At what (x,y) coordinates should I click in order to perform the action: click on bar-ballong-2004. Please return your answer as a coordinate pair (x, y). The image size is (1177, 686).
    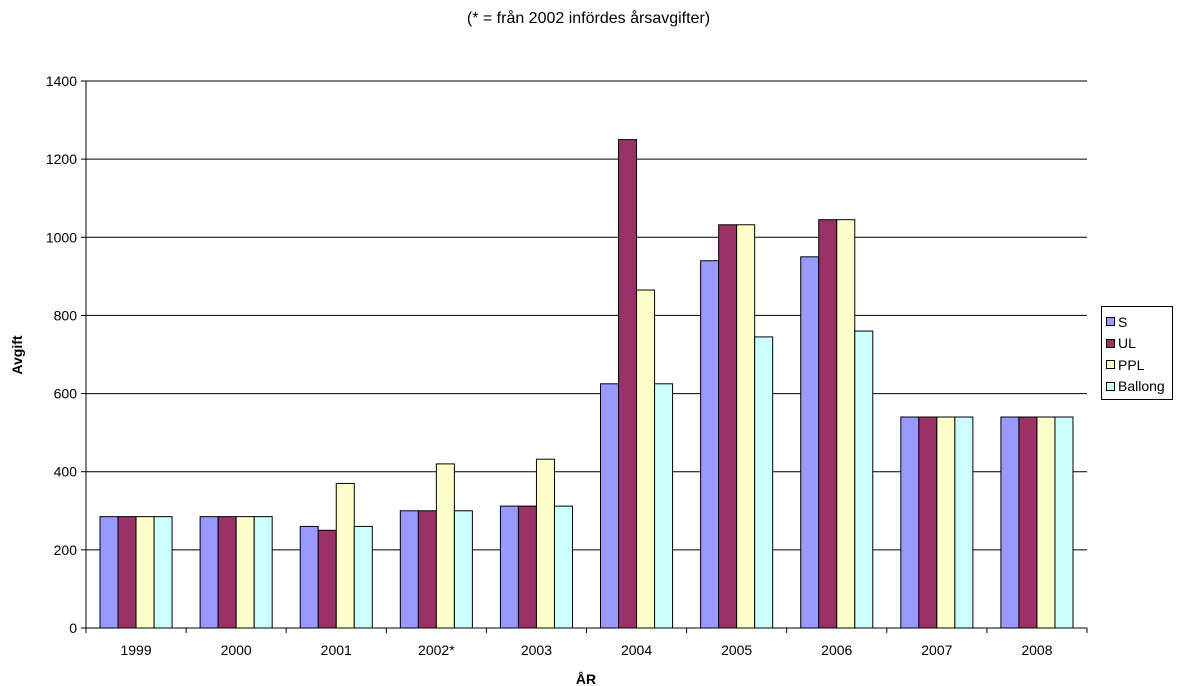
    Looking at the image, I should click on (664, 506).